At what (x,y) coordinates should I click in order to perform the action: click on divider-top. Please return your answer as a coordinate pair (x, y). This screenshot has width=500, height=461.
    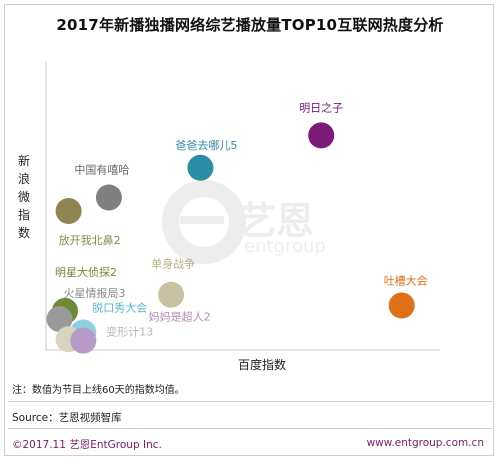
    Looking at the image, I should click on (250, 401).